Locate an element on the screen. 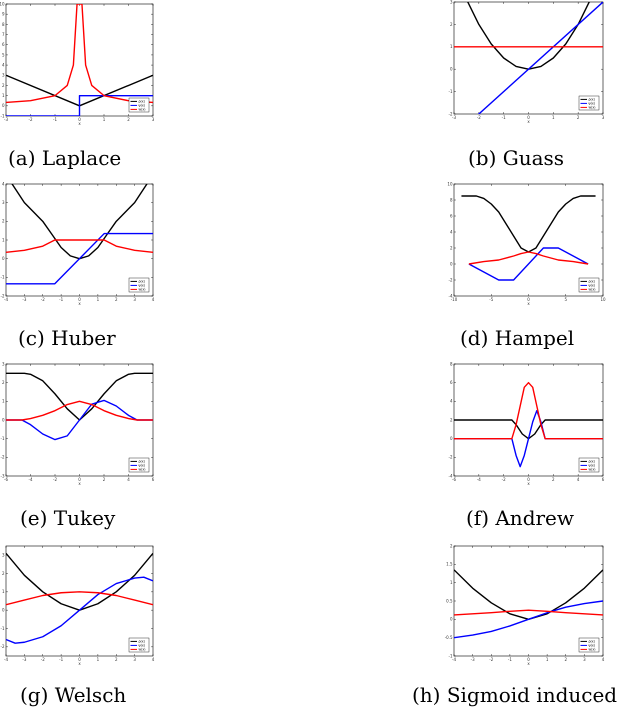 Image resolution: width=640 pixels, height=720 pixels. y-tick-label: 8 is located at coordinates (451, 363).